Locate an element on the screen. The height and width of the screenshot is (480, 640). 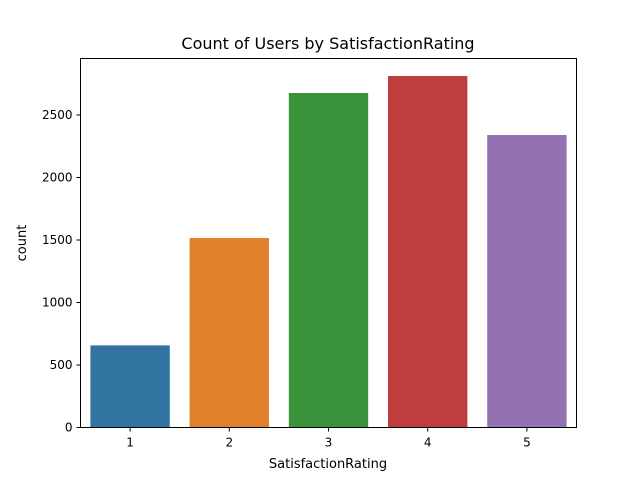
chart-title: Count of Users by SatisfactionRating is located at coordinates (327, 43).